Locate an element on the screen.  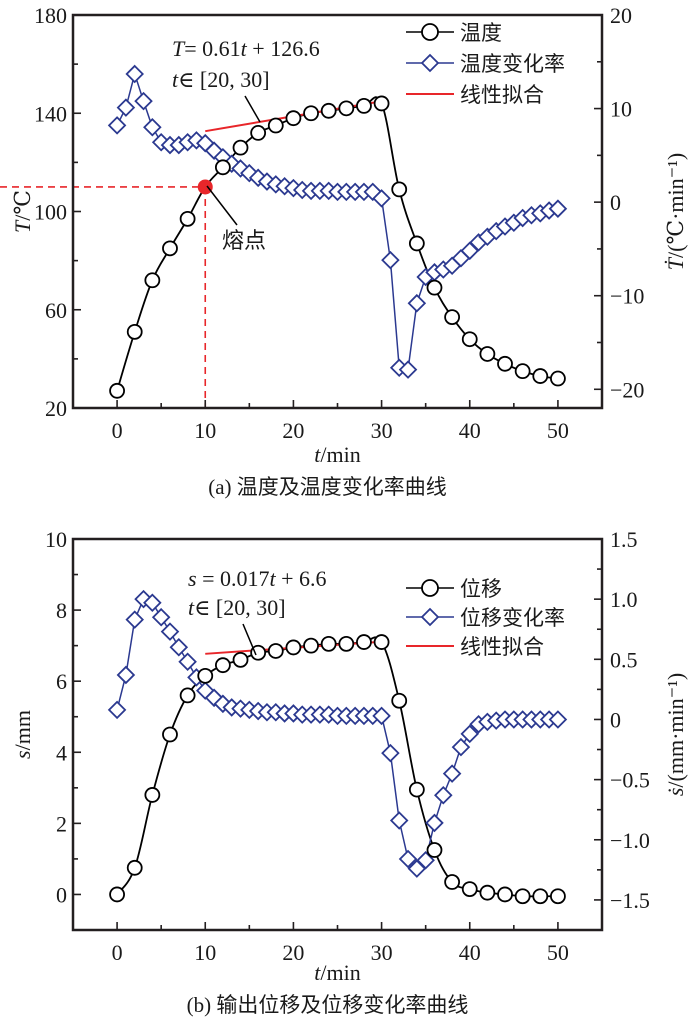
chart-a-xlabel-unit: /min is located at coordinates (340, 454).